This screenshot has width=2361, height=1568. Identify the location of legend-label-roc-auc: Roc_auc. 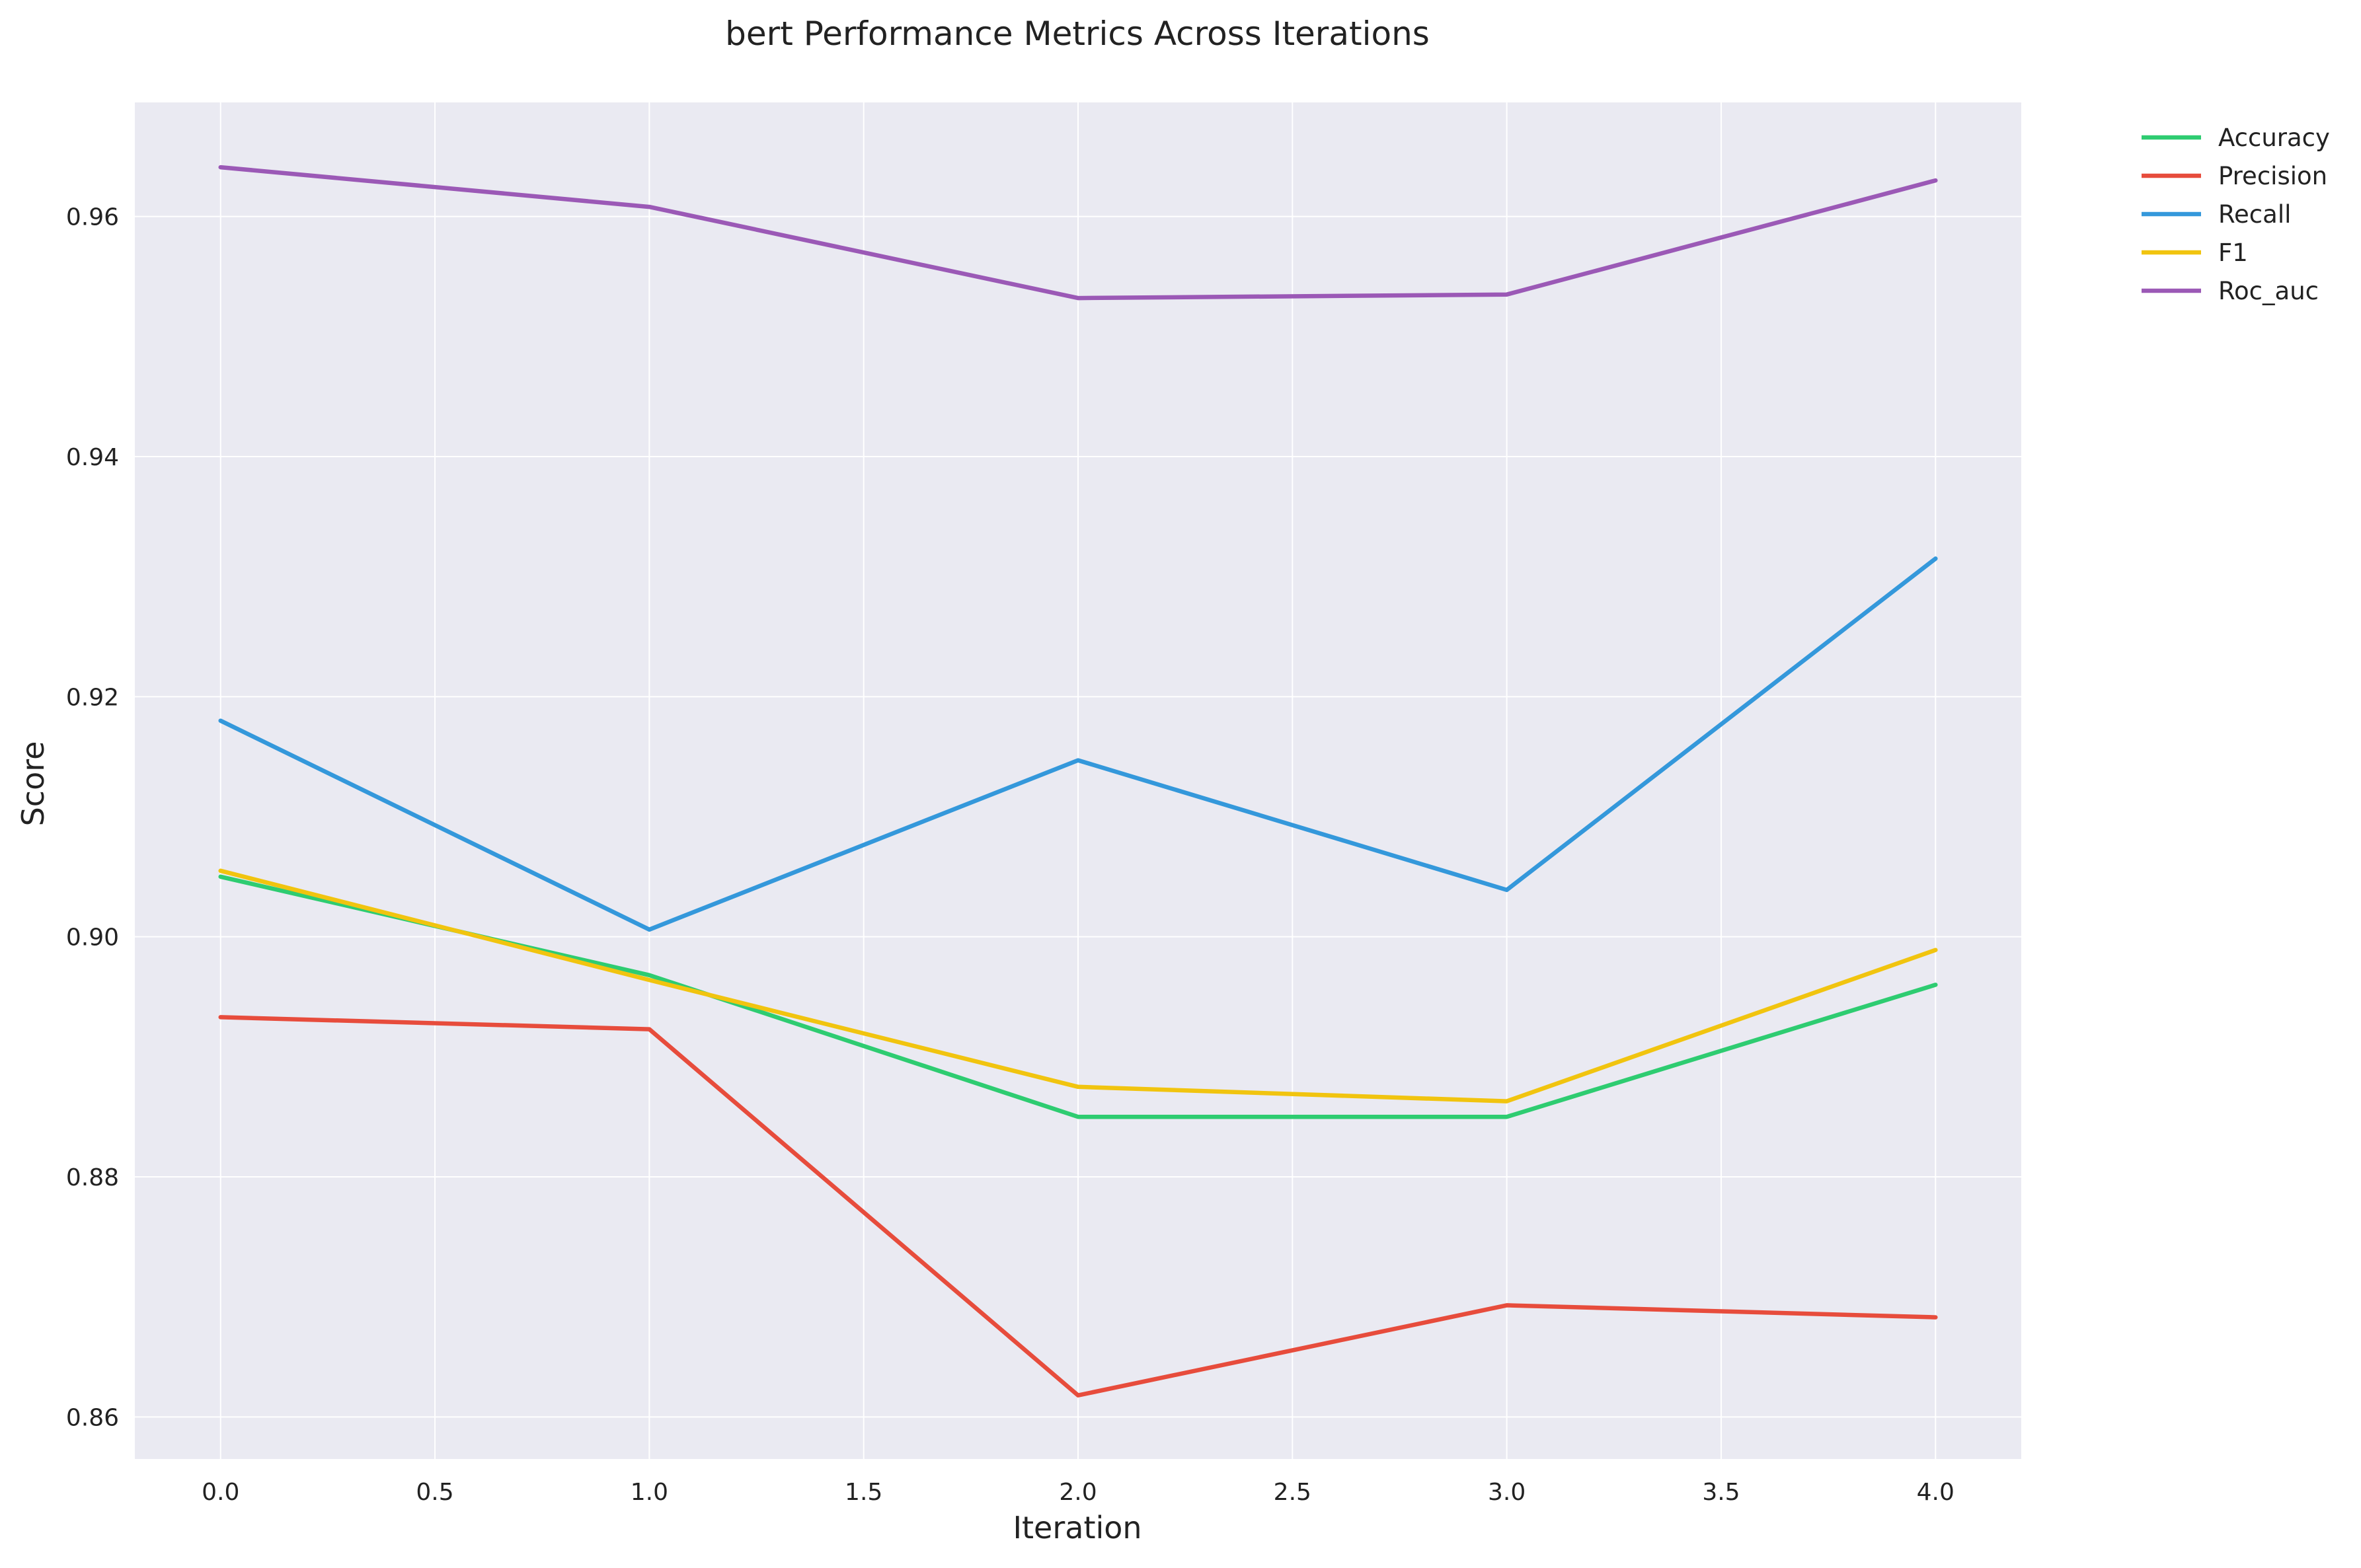
(2268, 291).